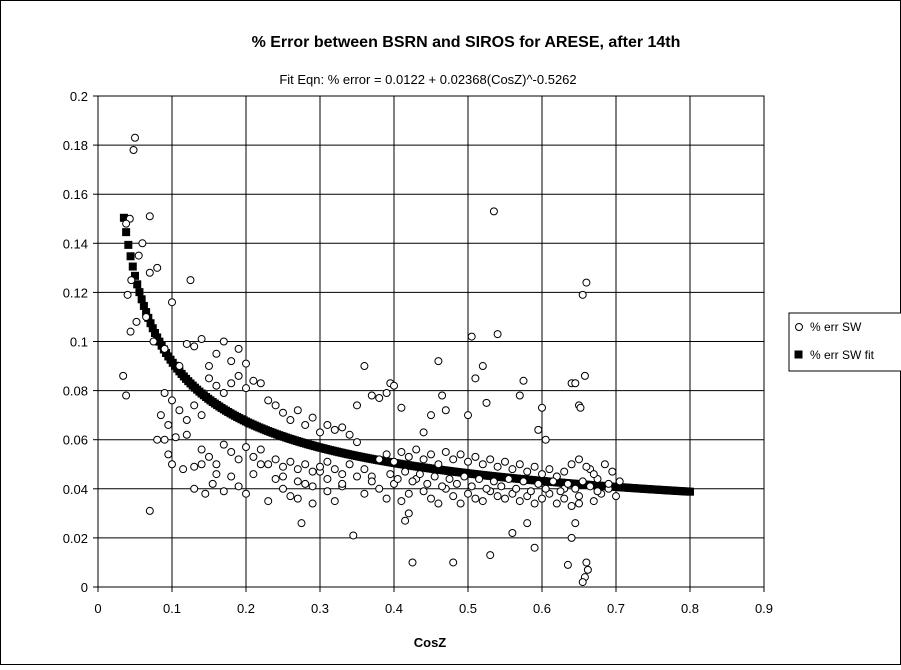 The image size is (901, 670). I want to click on y-tick-label: 0, so click(84, 587).